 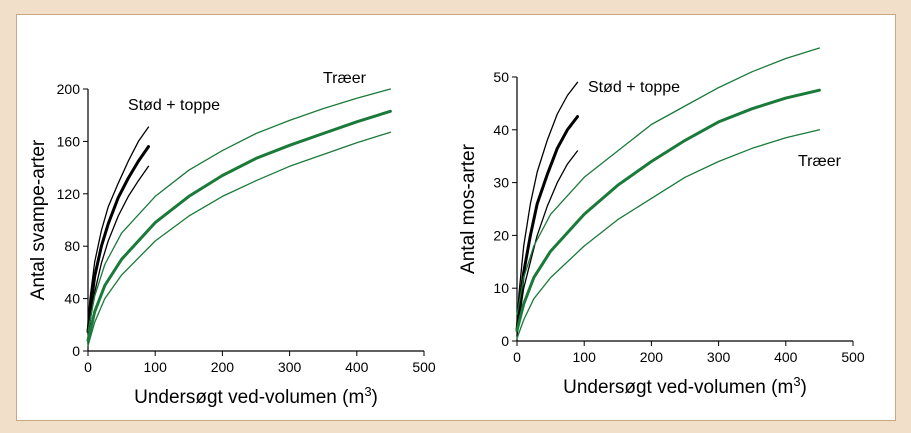 I want to click on series-line-stod-lower, so click(x=547, y=243).